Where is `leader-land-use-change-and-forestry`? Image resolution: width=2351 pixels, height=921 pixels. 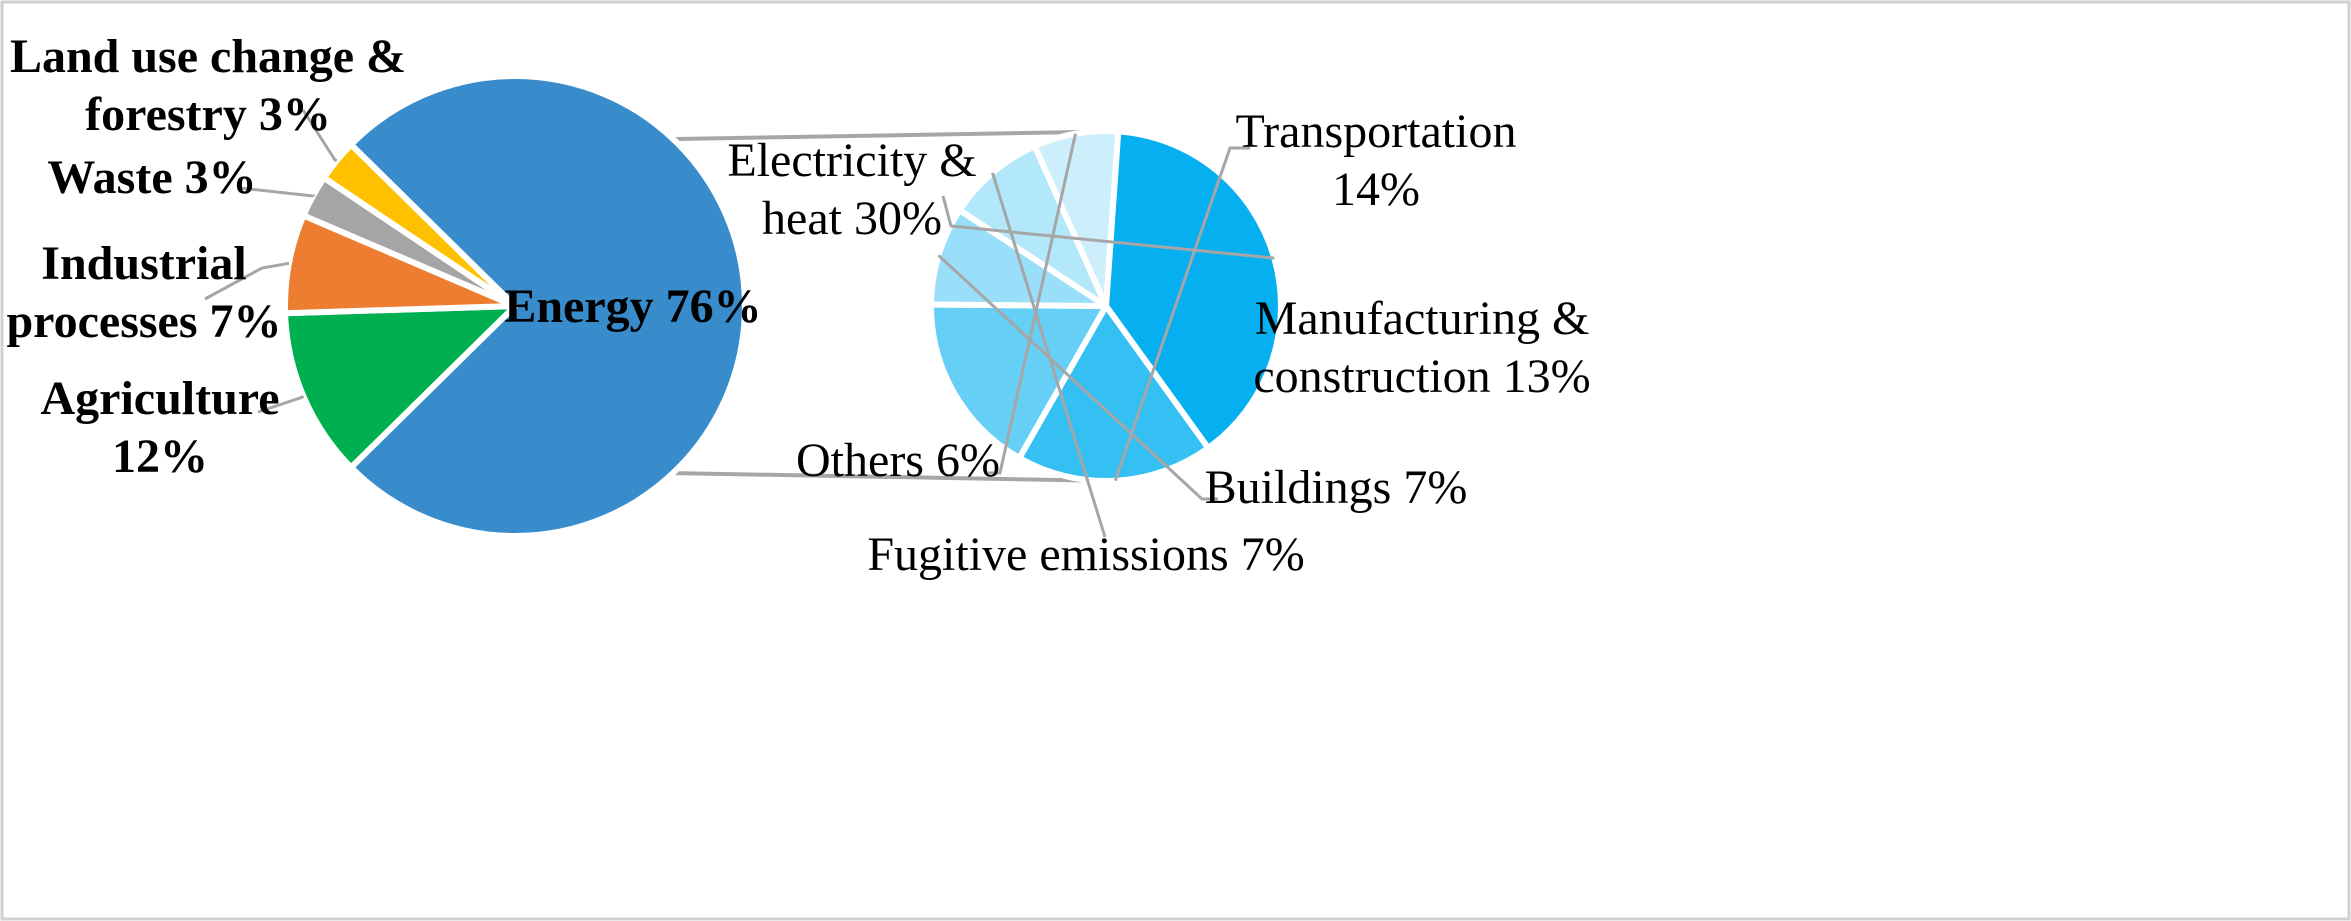
leader-land-use-change-and-forestry is located at coordinates (319, 136).